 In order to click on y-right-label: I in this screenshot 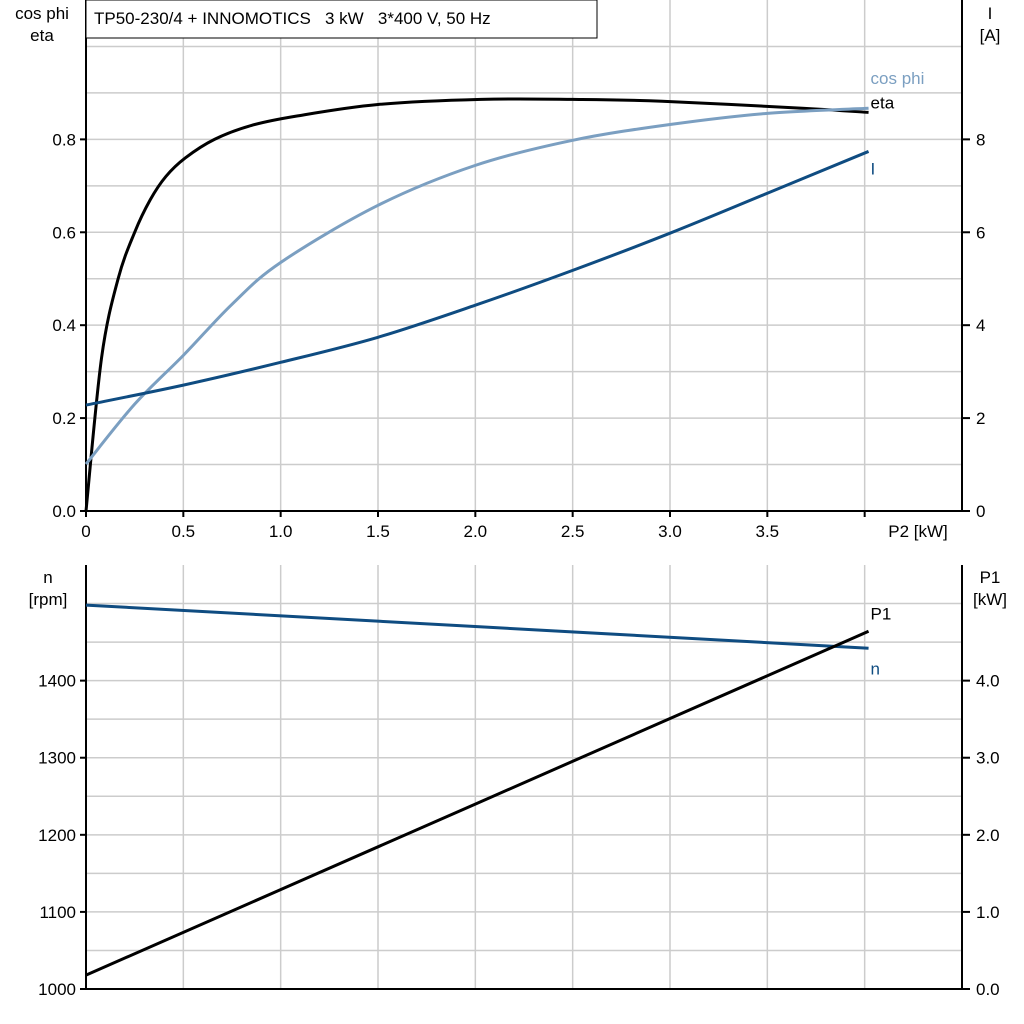, I will do `click(990, 13)`.